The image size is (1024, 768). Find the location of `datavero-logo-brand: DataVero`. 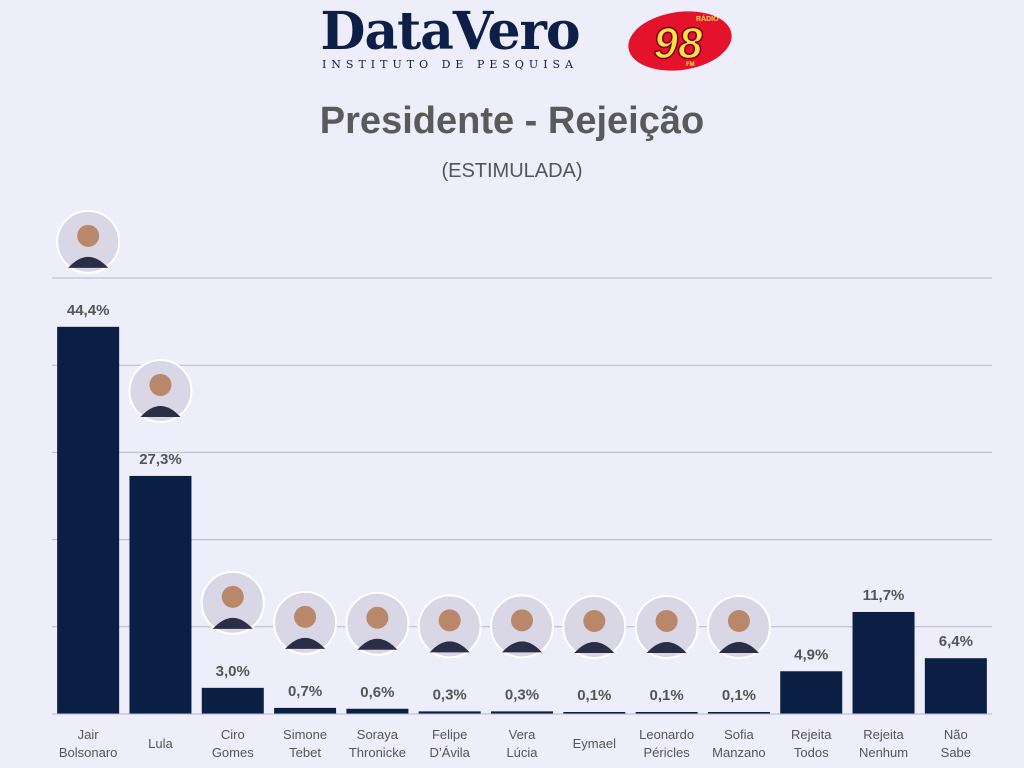

datavero-logo-brand: DataVero is located at coordinates (450, 31).